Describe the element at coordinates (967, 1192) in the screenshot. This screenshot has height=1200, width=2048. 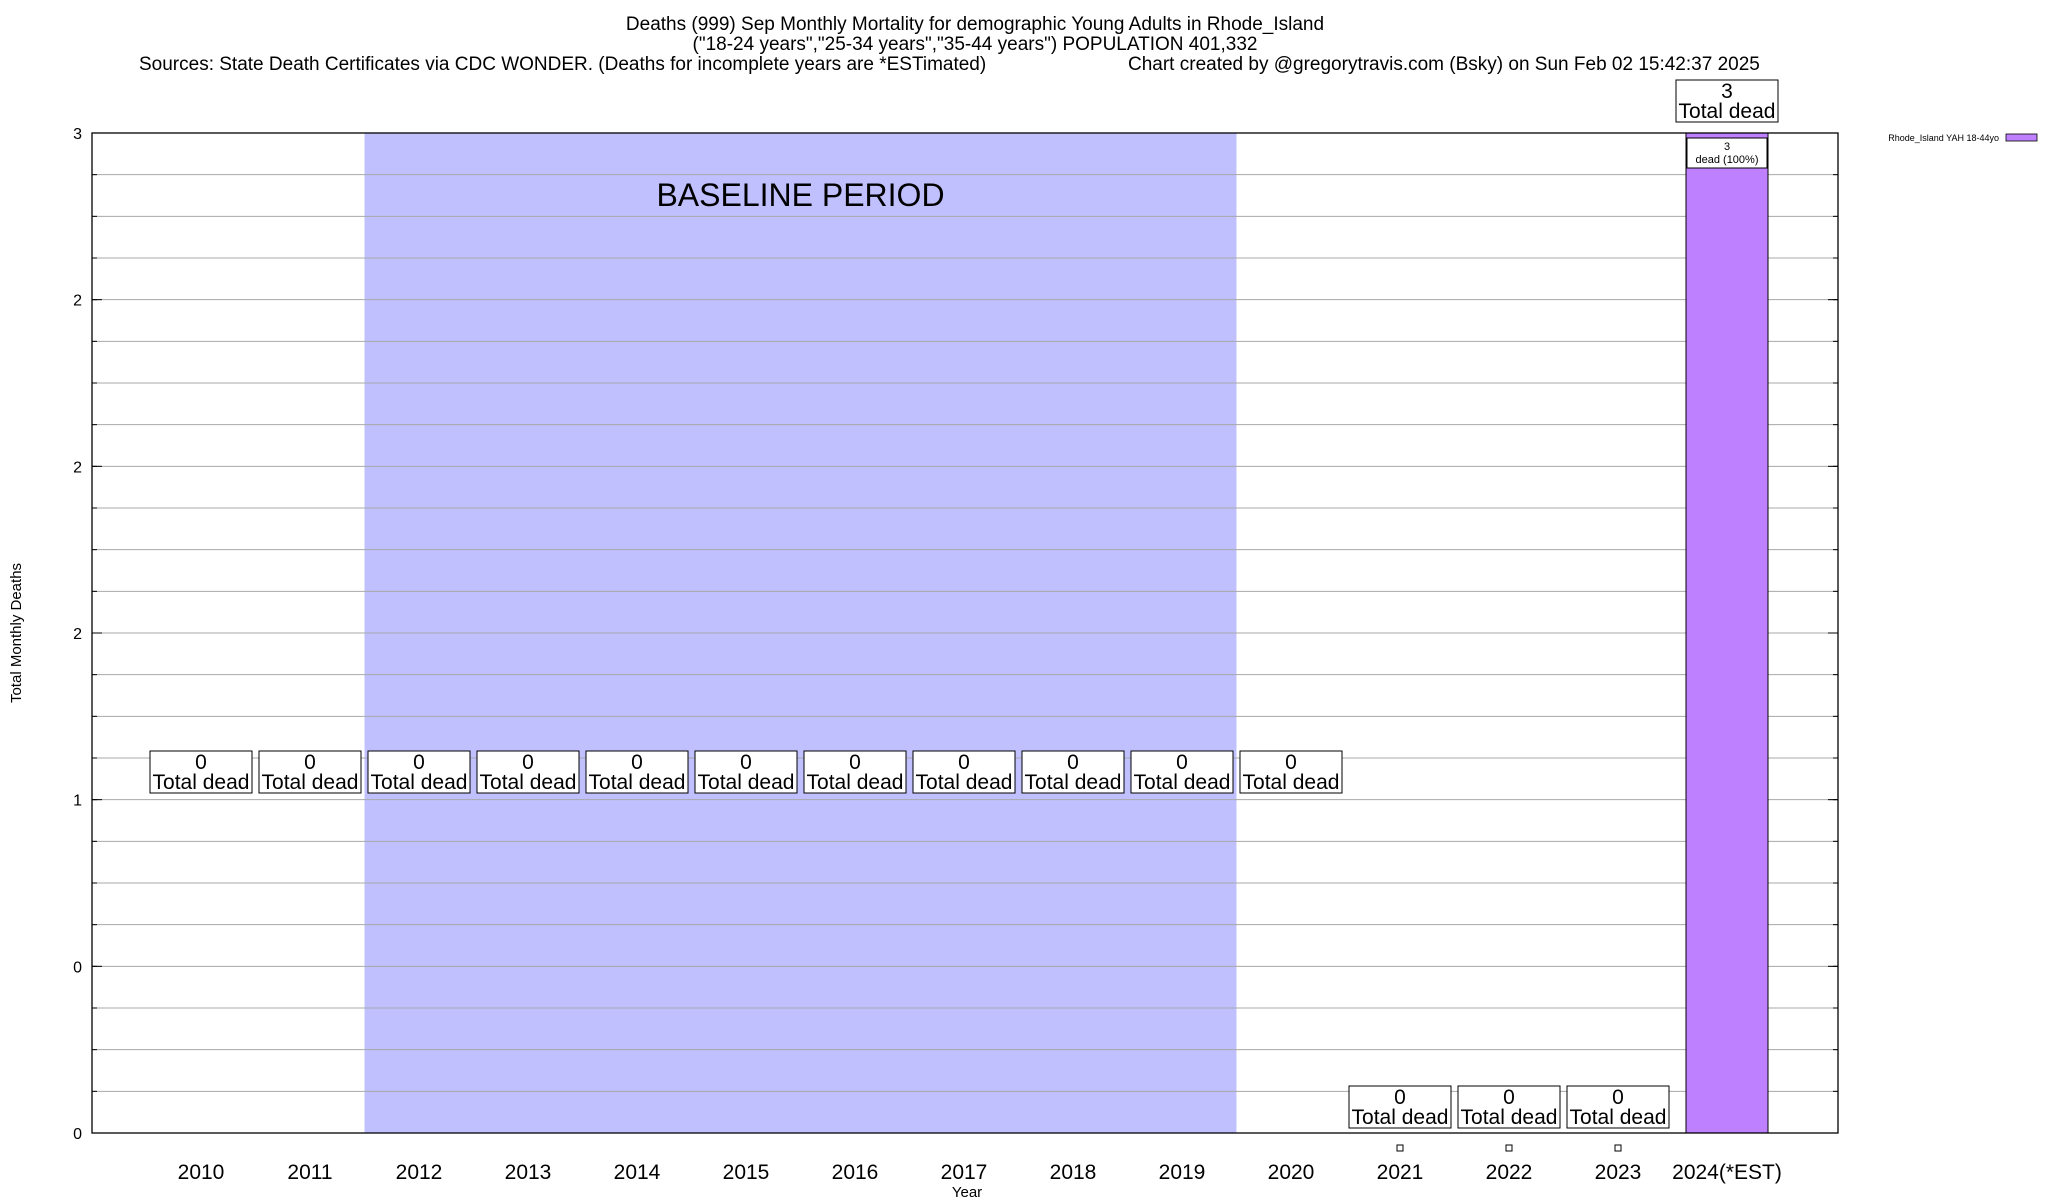
I see `x-axis-title: Year` at that location.